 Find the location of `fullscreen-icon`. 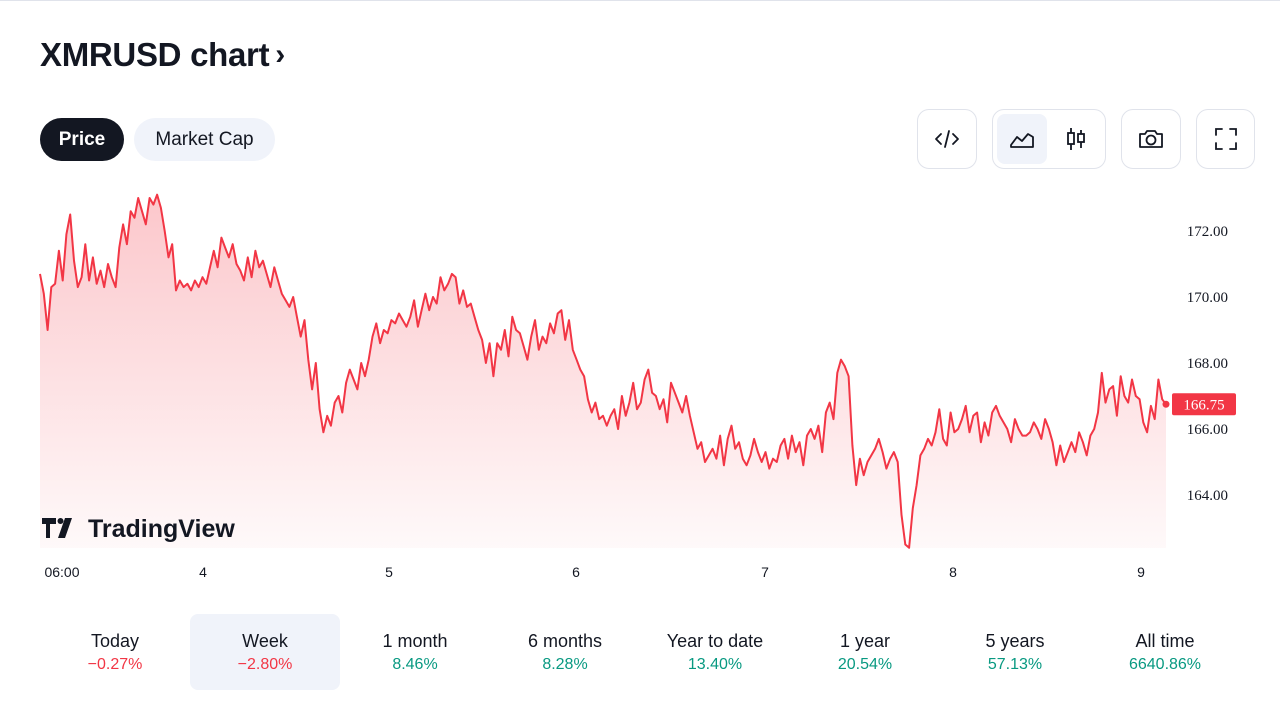

fullscreen-icon is located at coordinates (1225, 139).